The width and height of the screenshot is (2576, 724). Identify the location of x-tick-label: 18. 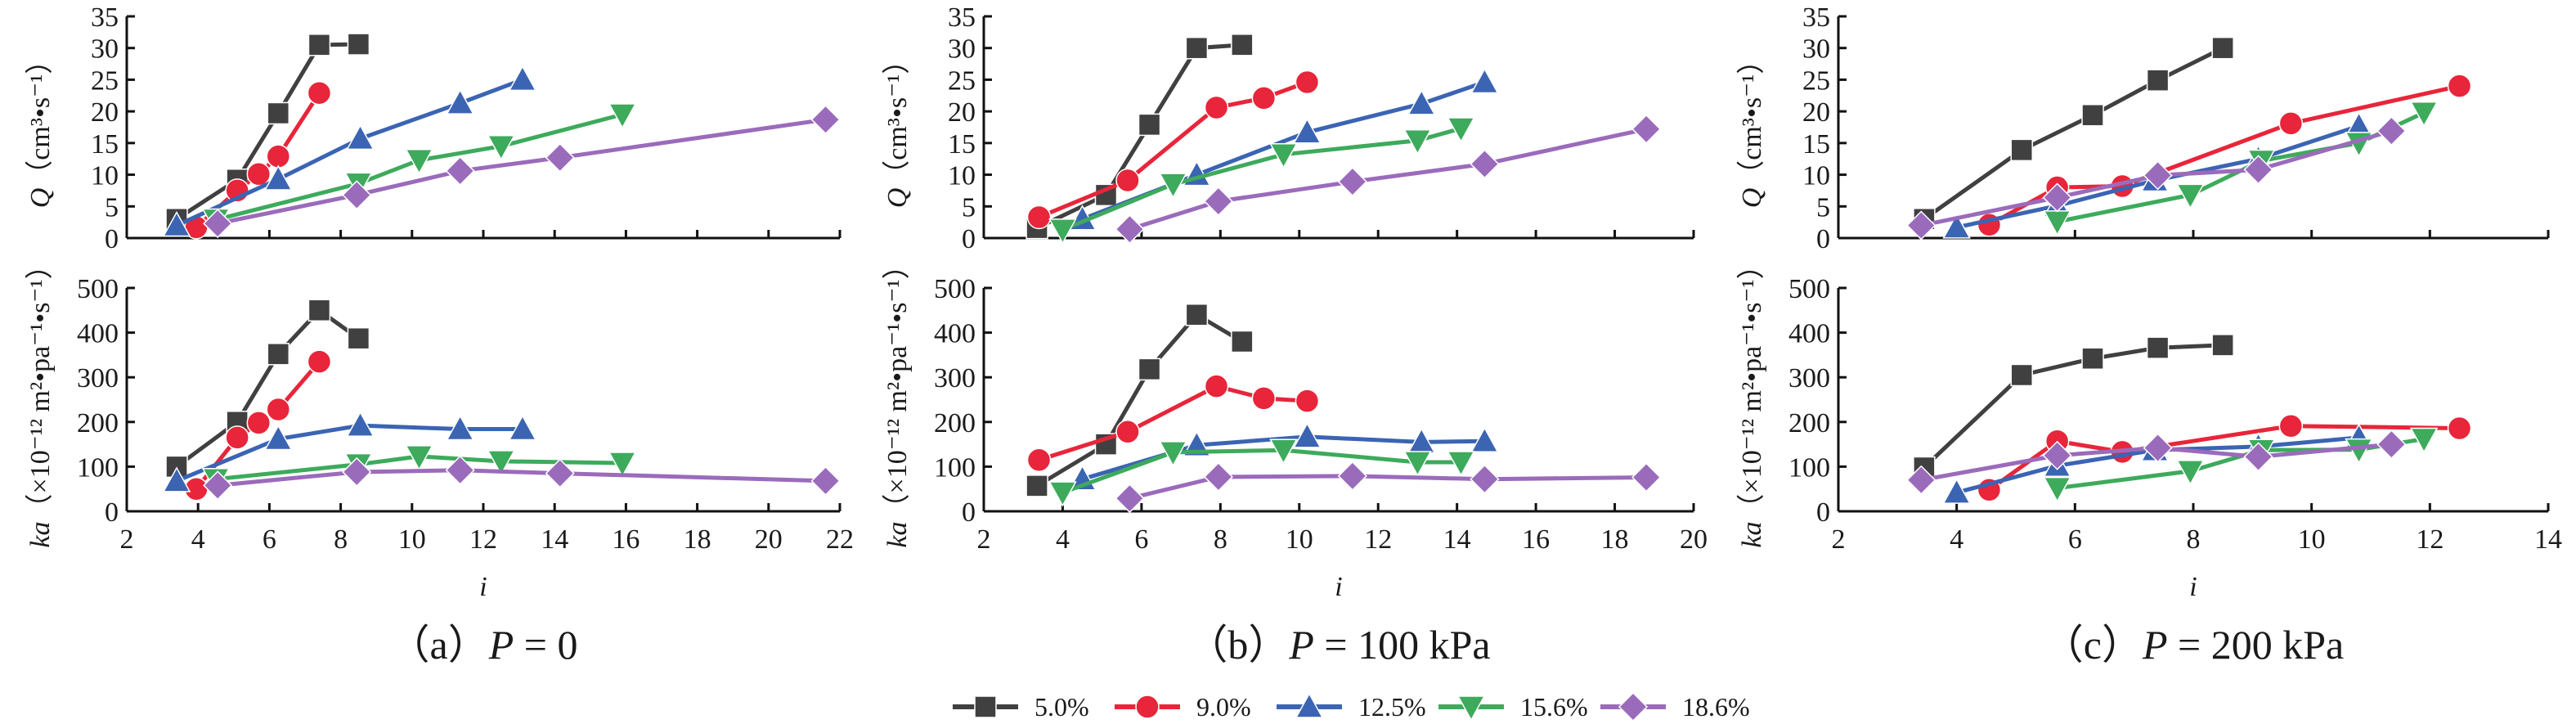
(697, 539).